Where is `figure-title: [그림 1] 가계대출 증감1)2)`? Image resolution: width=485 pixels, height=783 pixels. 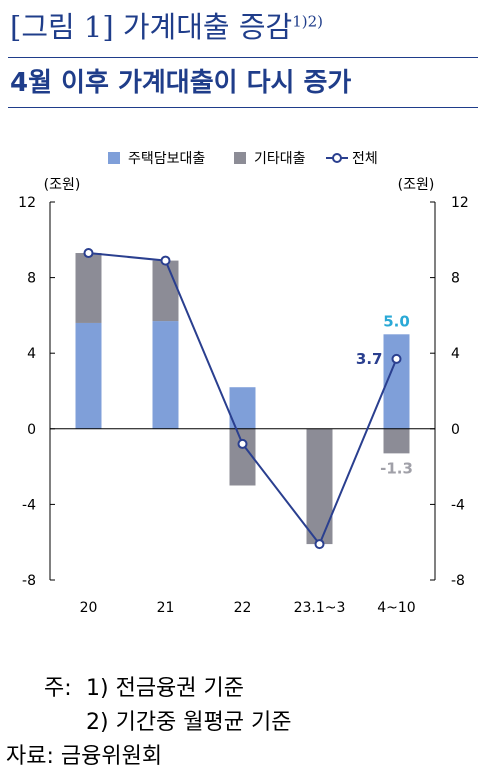
figure-title: [그림 1] 가계대출 증감1)2) is located at coordinates (166, 25).